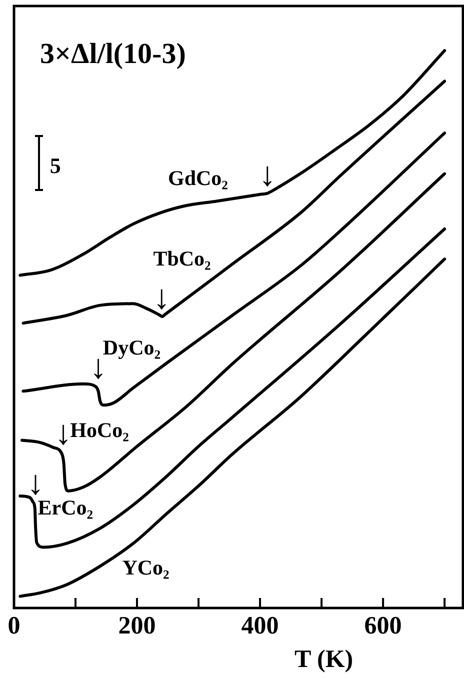  What do you see at coordinates (146, 567) in the screenshot?
I see `series-label: YCo₂` at bounding box center [146, 567].